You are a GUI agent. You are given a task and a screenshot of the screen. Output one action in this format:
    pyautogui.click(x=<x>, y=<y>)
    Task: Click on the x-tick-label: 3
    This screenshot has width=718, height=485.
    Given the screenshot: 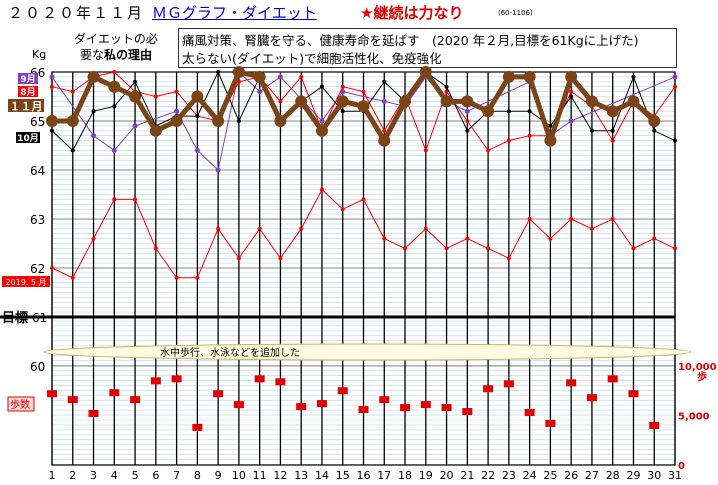 What is the action you would take?
    pyautogui.click(x=93, y=475)
    